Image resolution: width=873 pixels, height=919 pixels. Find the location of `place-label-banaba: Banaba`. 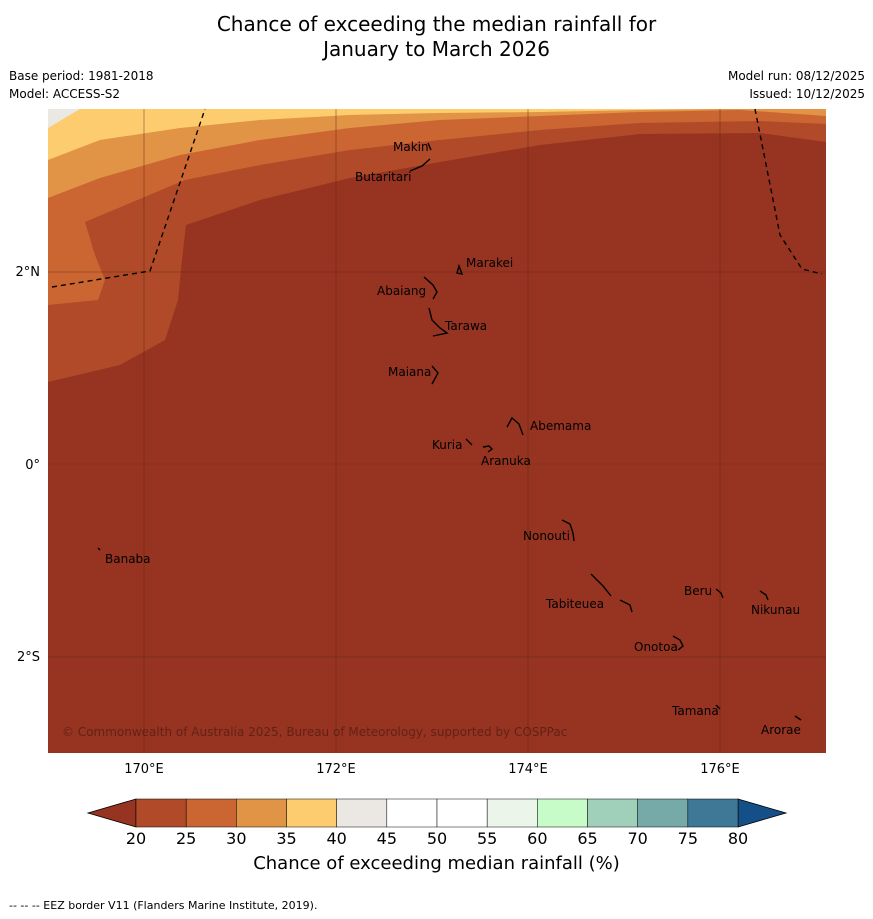

place-label-banaba: Banaba is located at coordinates (128, 559).